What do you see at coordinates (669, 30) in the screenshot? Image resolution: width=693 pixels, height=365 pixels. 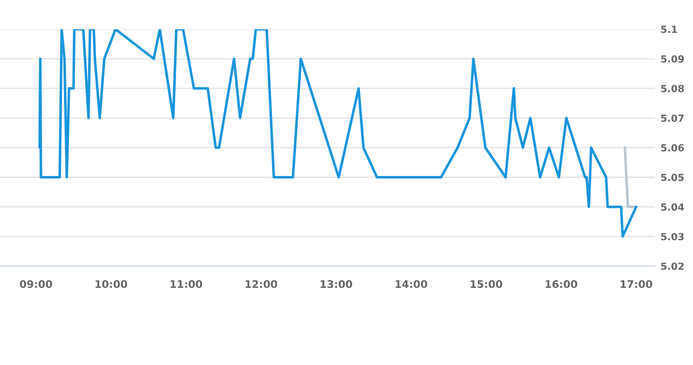 I see `y-tick-label: 5.1` at bounding box center [669, 30].